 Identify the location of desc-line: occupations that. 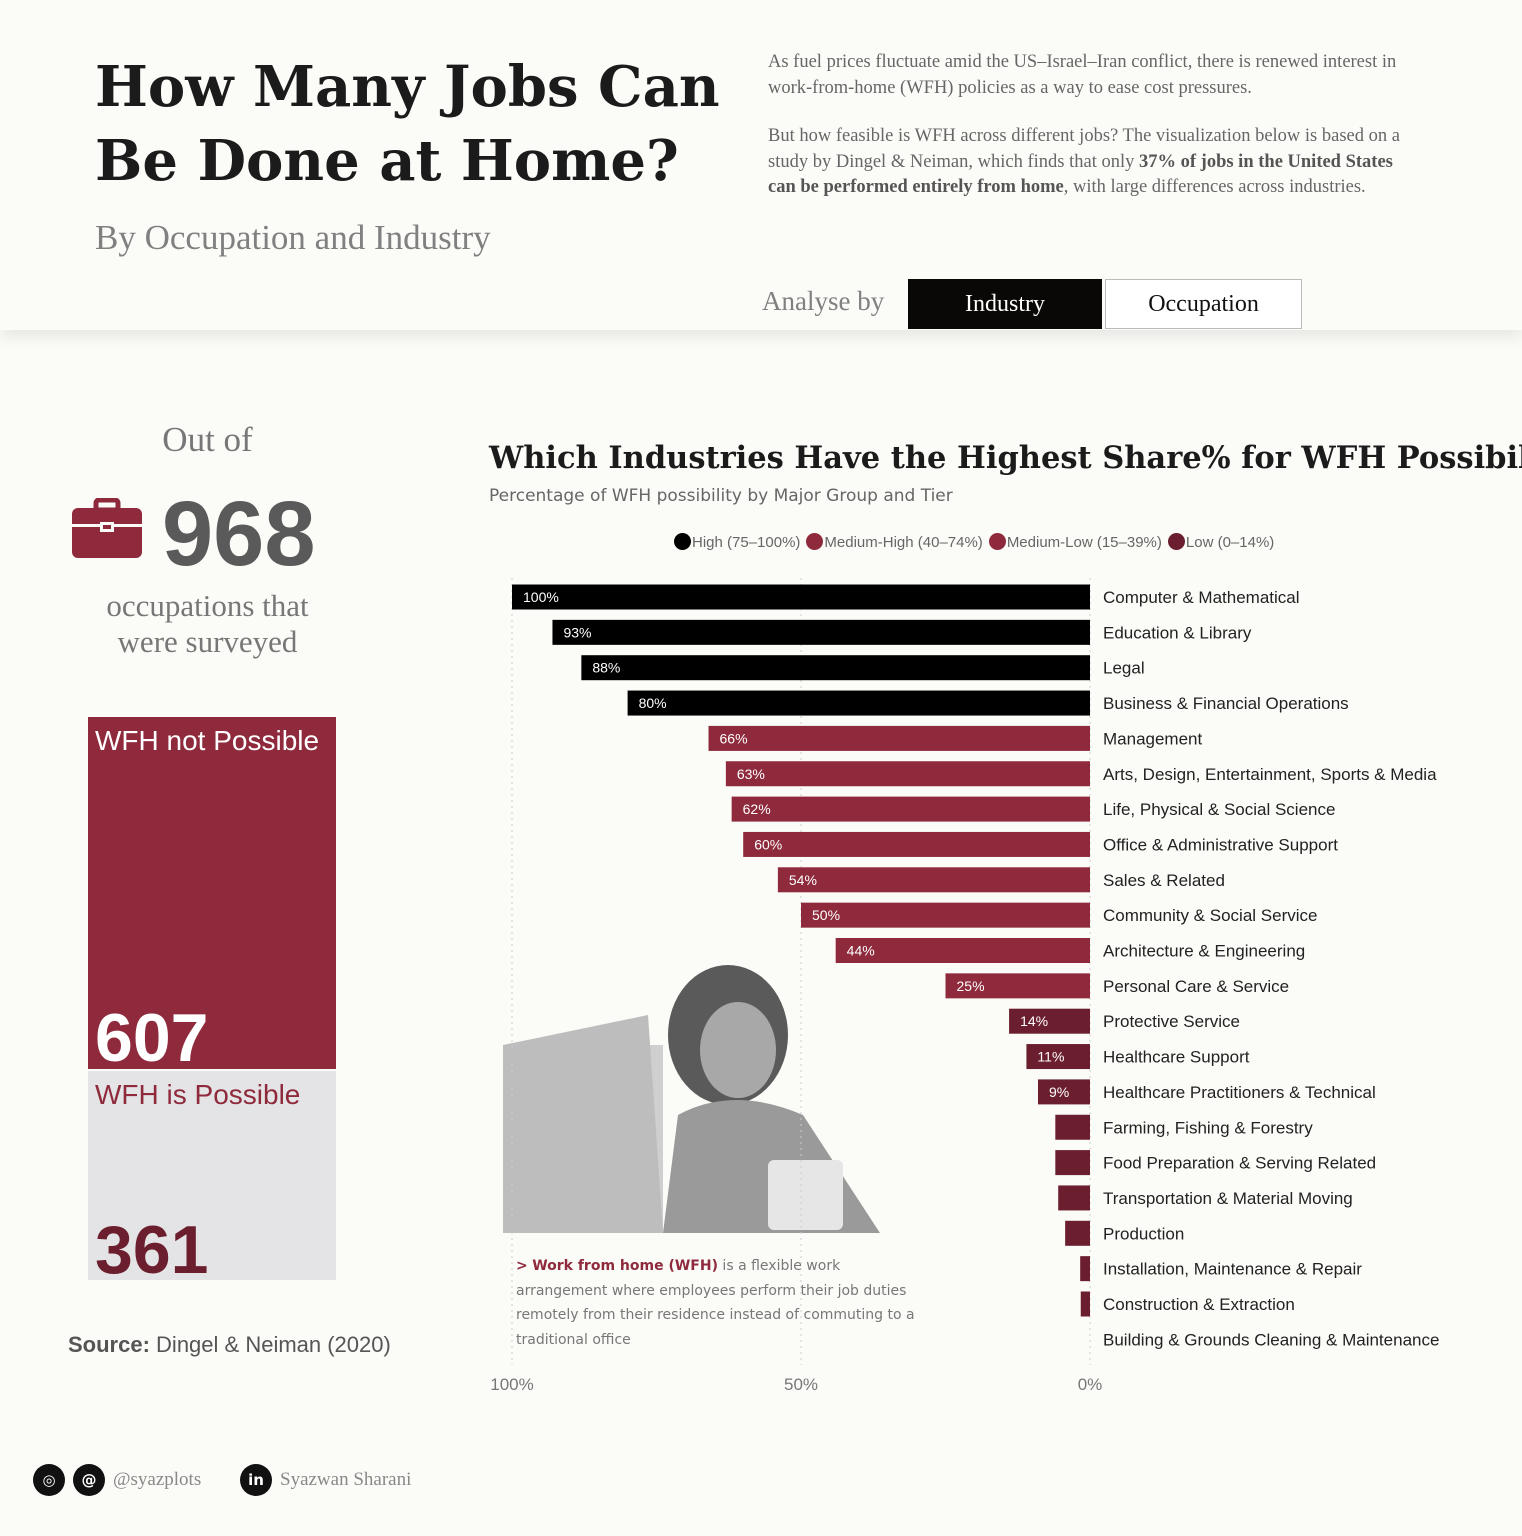
(207, 605).